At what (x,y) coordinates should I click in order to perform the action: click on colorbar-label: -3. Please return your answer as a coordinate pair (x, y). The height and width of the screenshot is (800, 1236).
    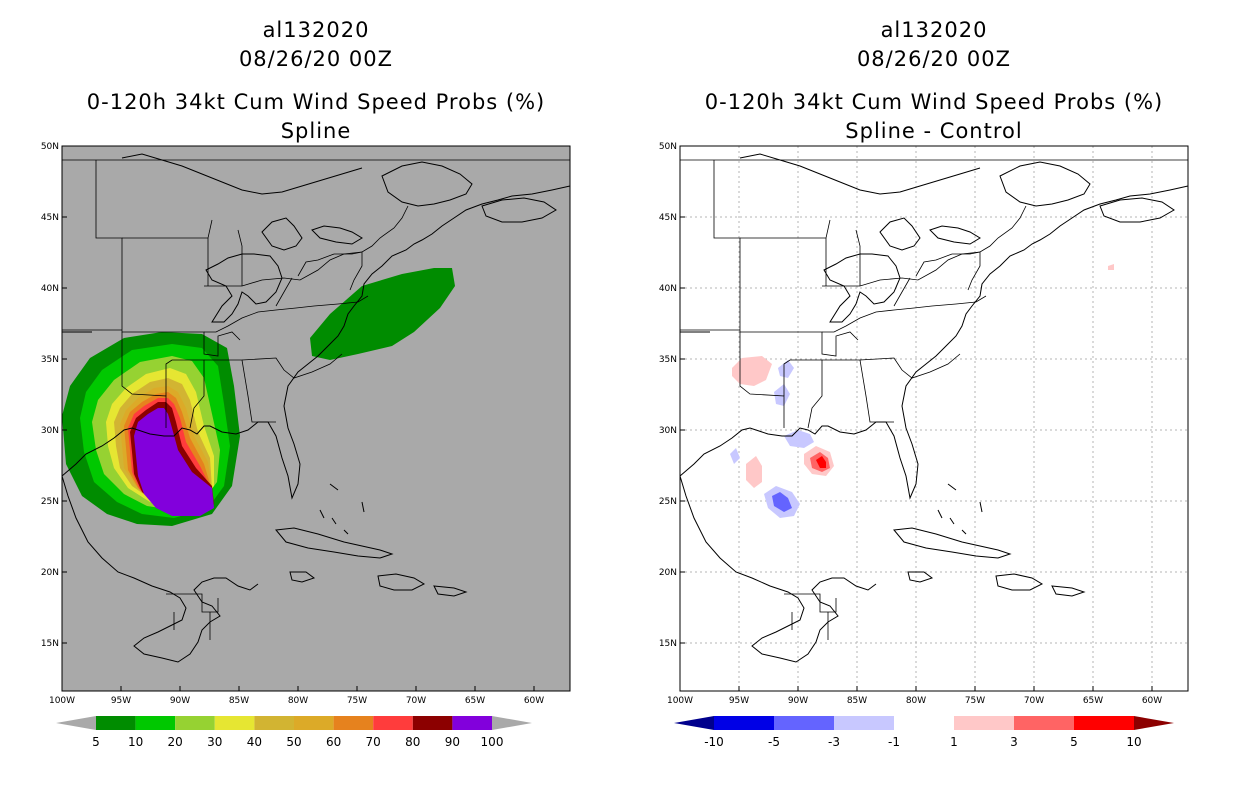
    Looking at the image, I should click on (834, 742).